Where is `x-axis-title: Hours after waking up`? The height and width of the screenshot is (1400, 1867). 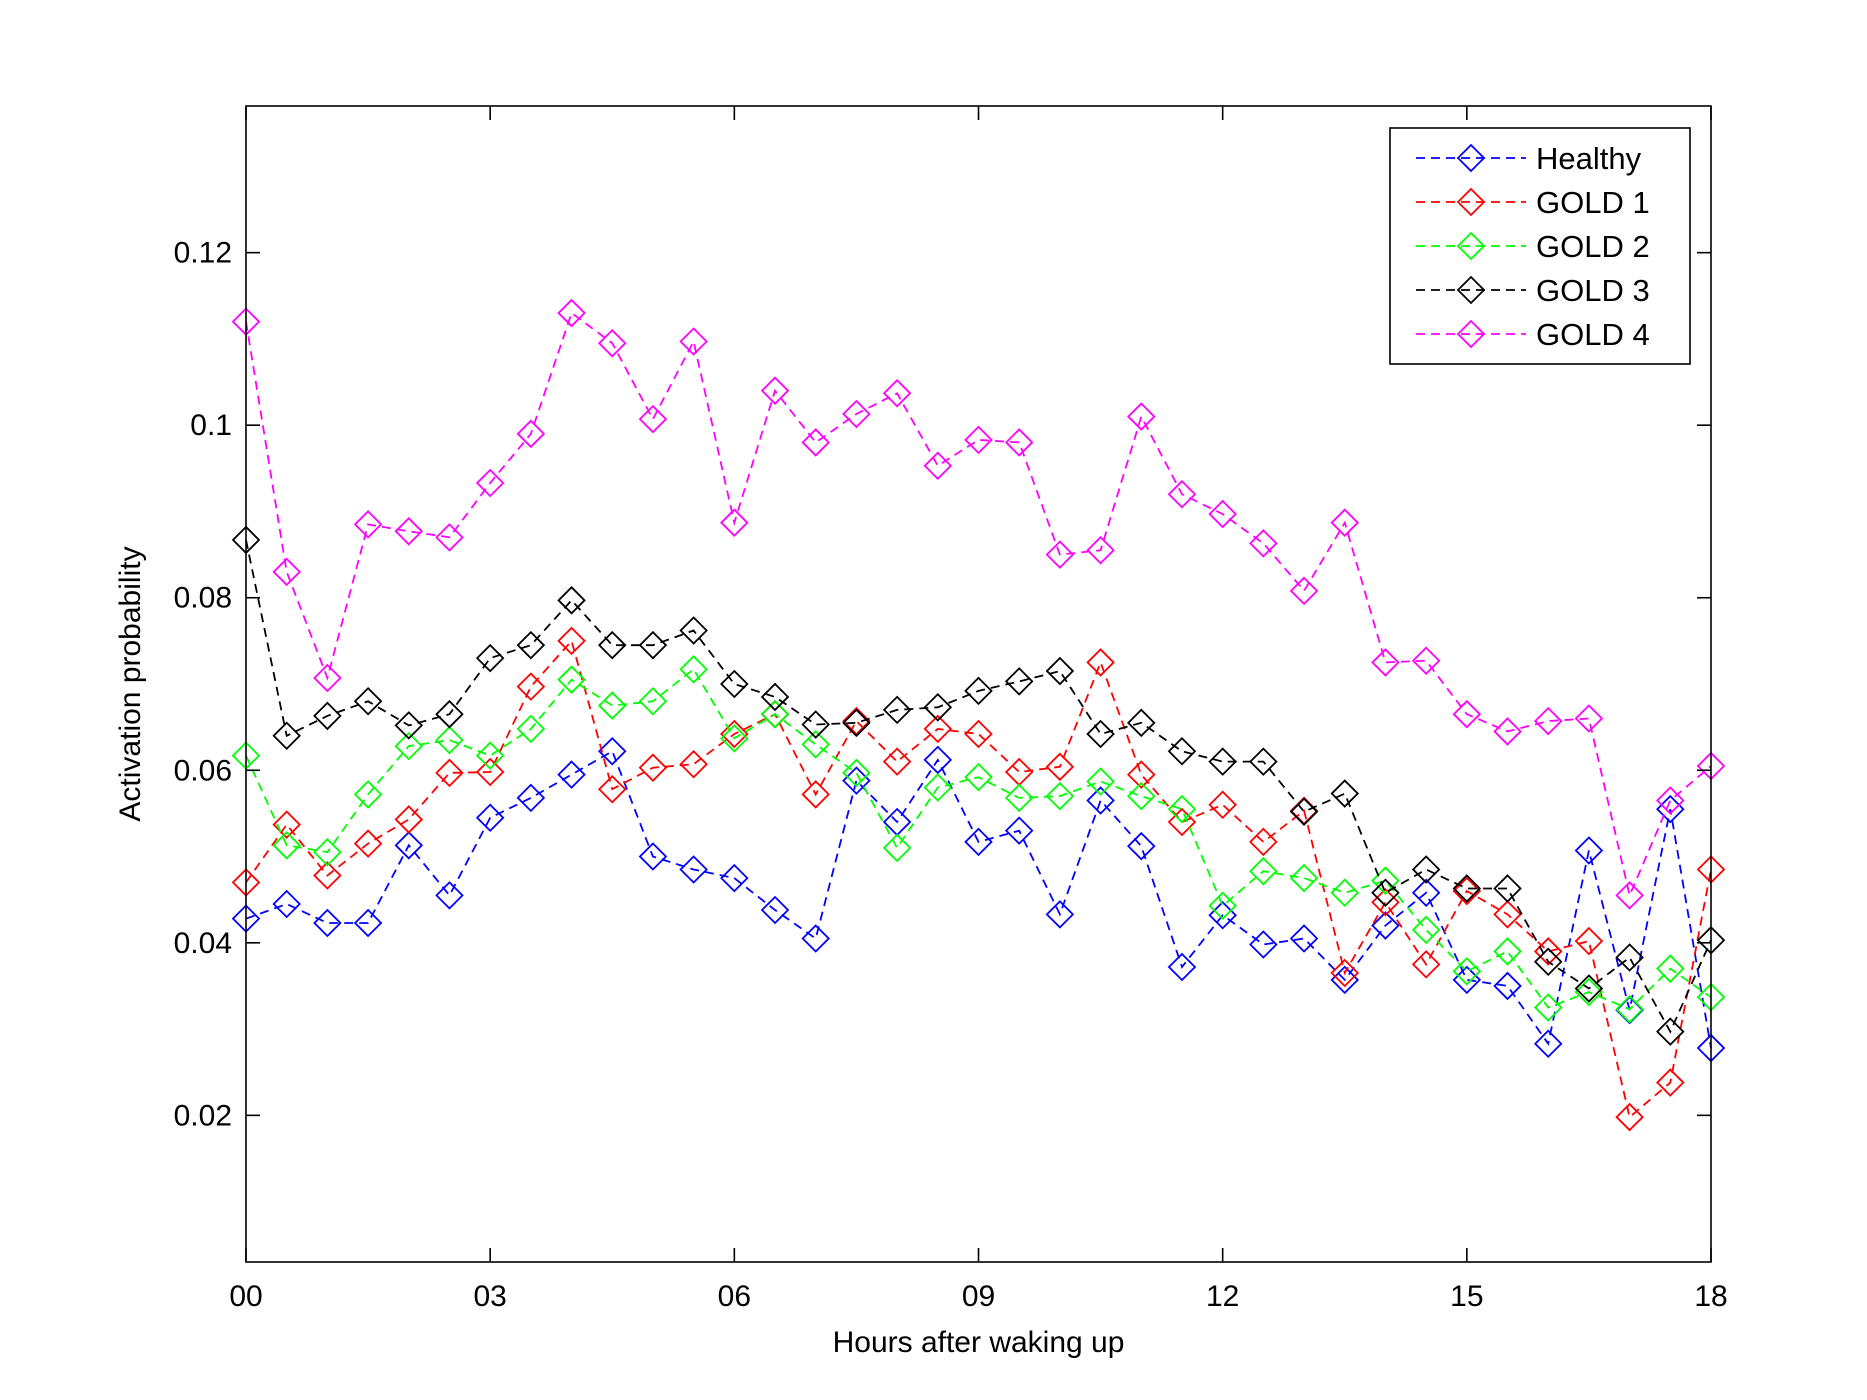
x-axis-title: Hours after waking up is located at coordinates (979, 1342).